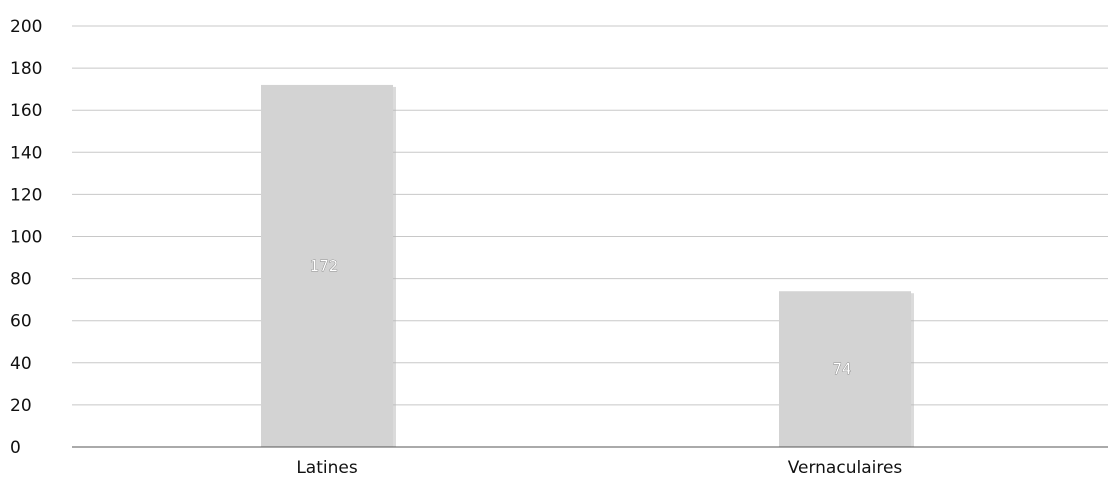 The width and height of the screenshot is (1111, 477). Describe the element at coordinates (599, 467) in the screenshot. I see `x-axis-category-labels: Latines Vernaculaires` at that location.